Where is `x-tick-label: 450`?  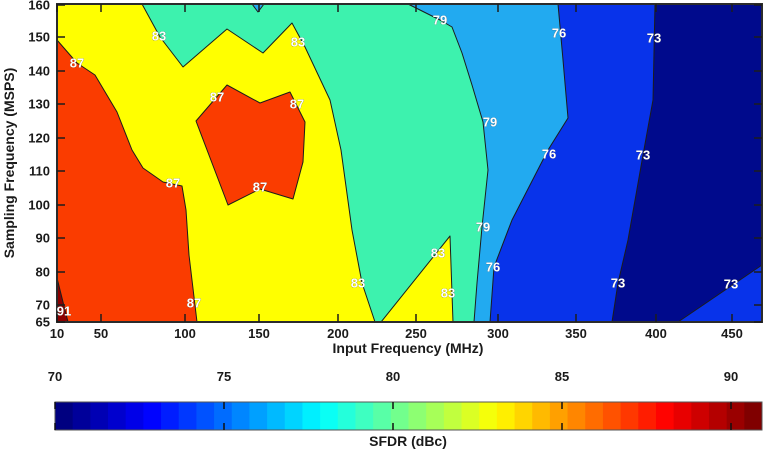
x-tick-label: 450 is located at coordinates (732, 333).